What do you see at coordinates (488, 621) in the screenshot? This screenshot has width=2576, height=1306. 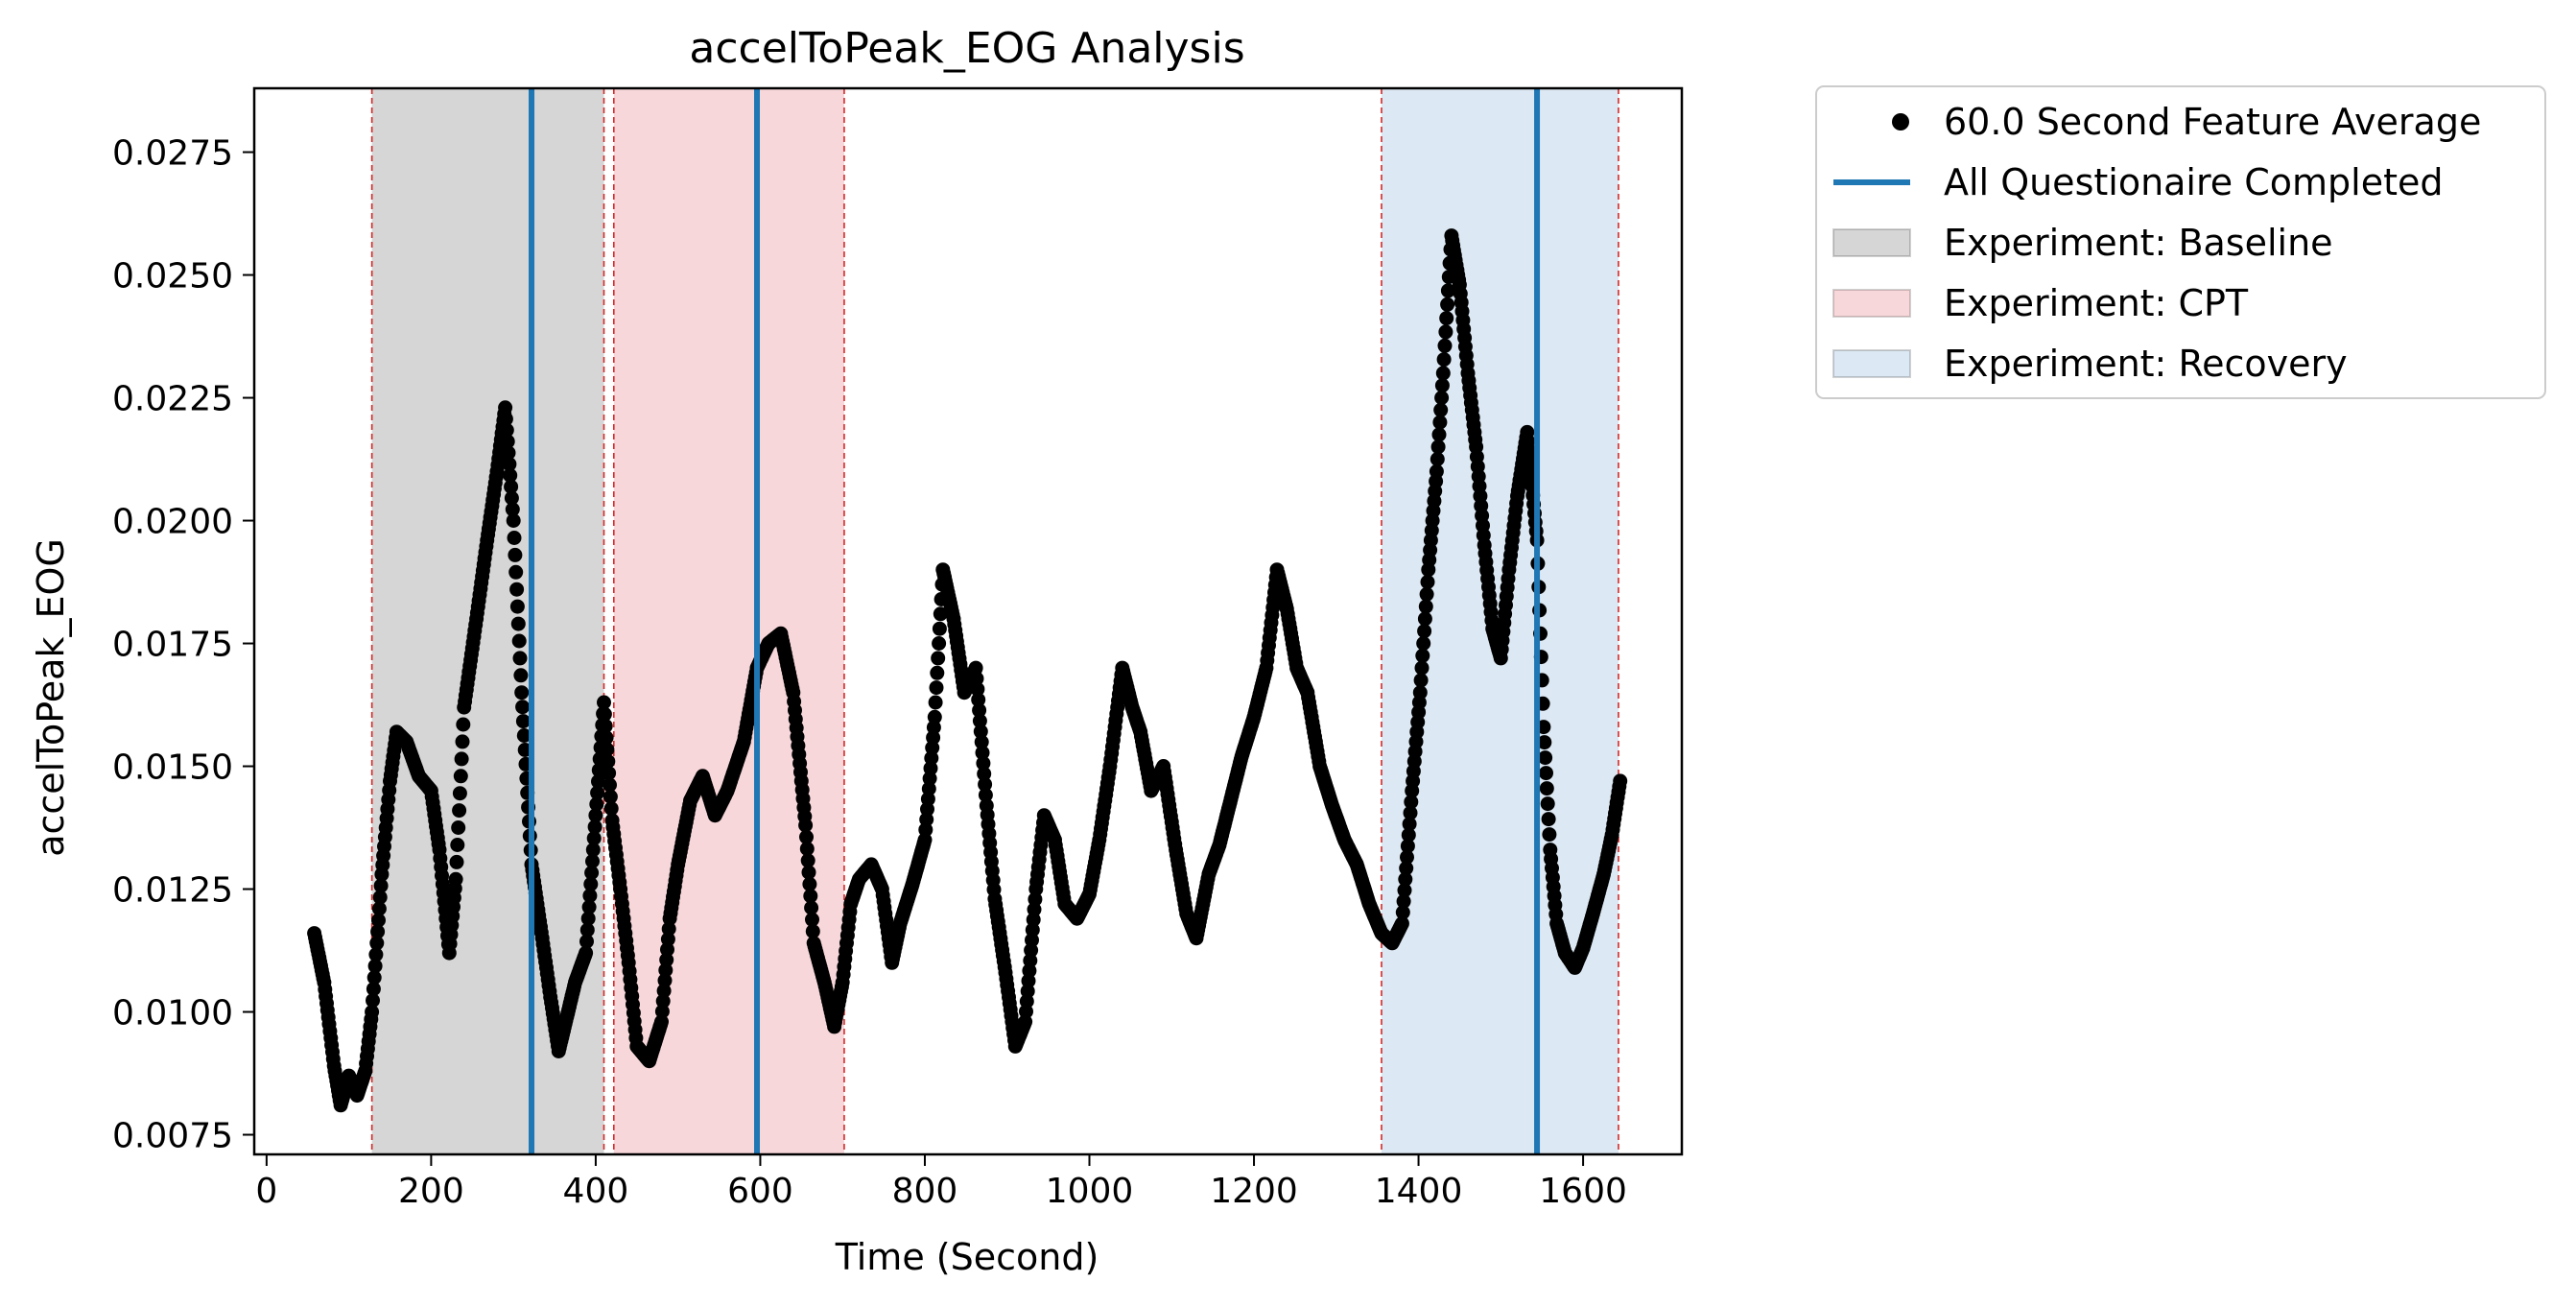 I see `region-experiment-baseline` at bounding box center [488, 621].